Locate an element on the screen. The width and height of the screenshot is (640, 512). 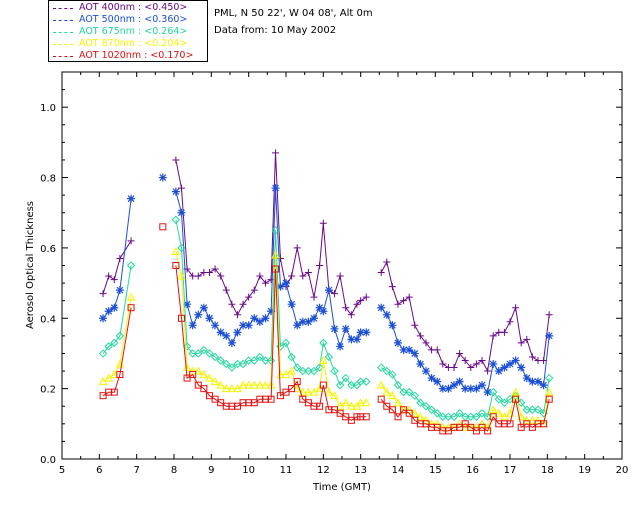
x-tick-label: 9 is located at coordinates (211, 470).